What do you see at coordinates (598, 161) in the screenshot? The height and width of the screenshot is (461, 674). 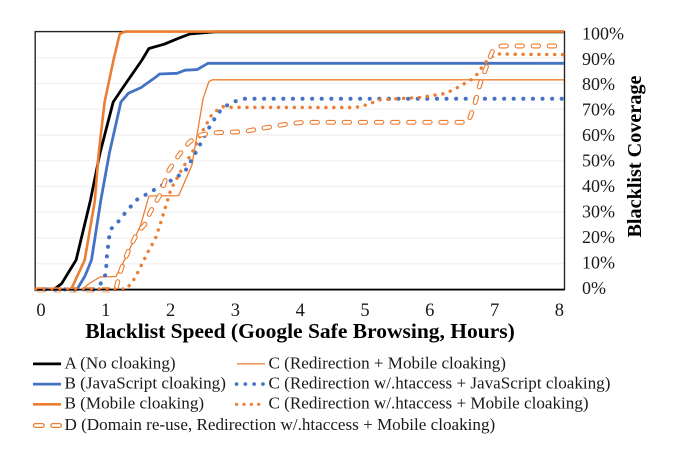 I see `svg-text: 50%` at bounding box center [598, 161].